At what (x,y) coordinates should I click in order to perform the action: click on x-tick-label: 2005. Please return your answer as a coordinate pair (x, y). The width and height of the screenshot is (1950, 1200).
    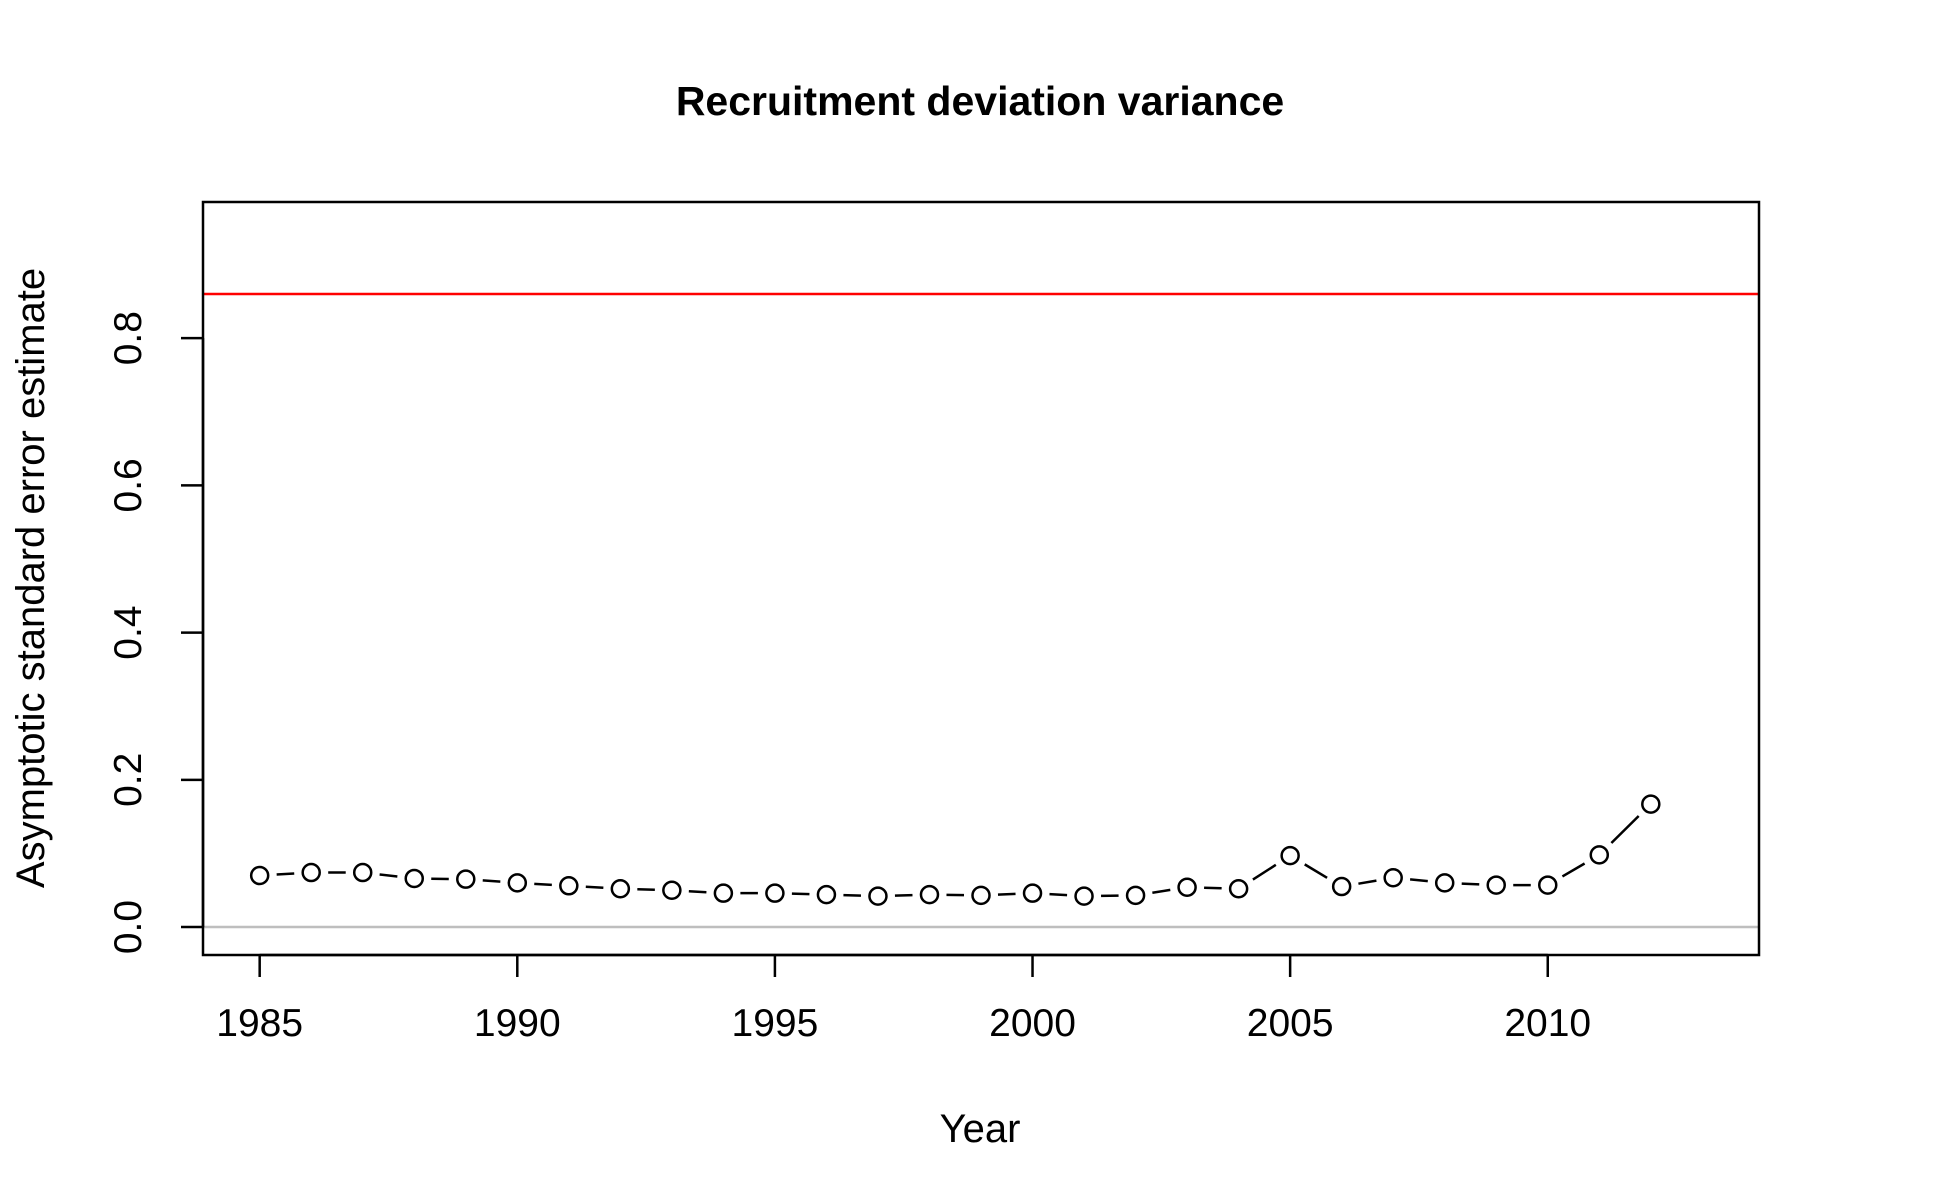
    Looking at the image, I should click on (1290, 1023).